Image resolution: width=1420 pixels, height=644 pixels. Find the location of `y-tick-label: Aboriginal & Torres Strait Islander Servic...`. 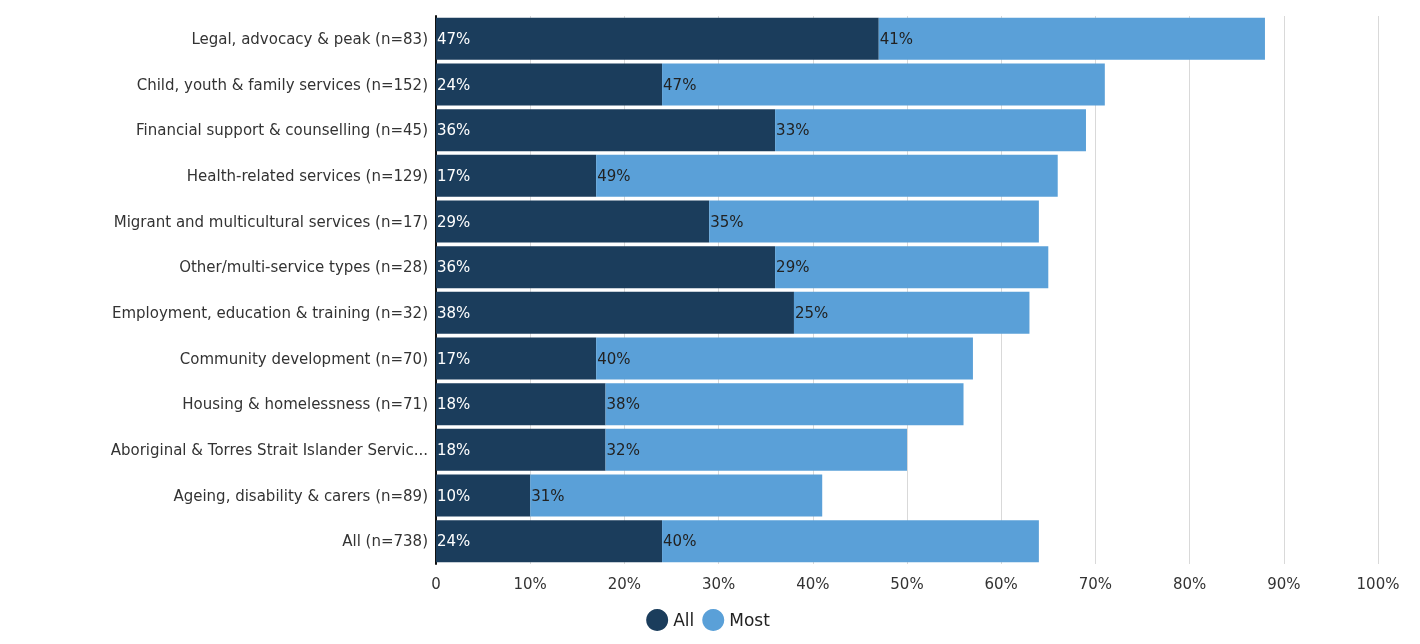

y-tick-label: Aboriginal & Torres Strait Islander Servic... is located at coordinates (269, 449).